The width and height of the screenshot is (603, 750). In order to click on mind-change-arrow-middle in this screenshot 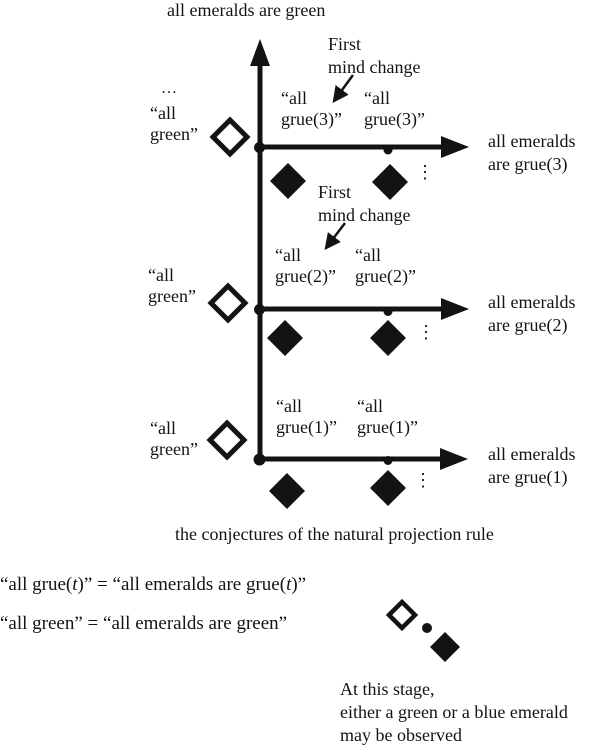, I will do `click(335, 236)`.